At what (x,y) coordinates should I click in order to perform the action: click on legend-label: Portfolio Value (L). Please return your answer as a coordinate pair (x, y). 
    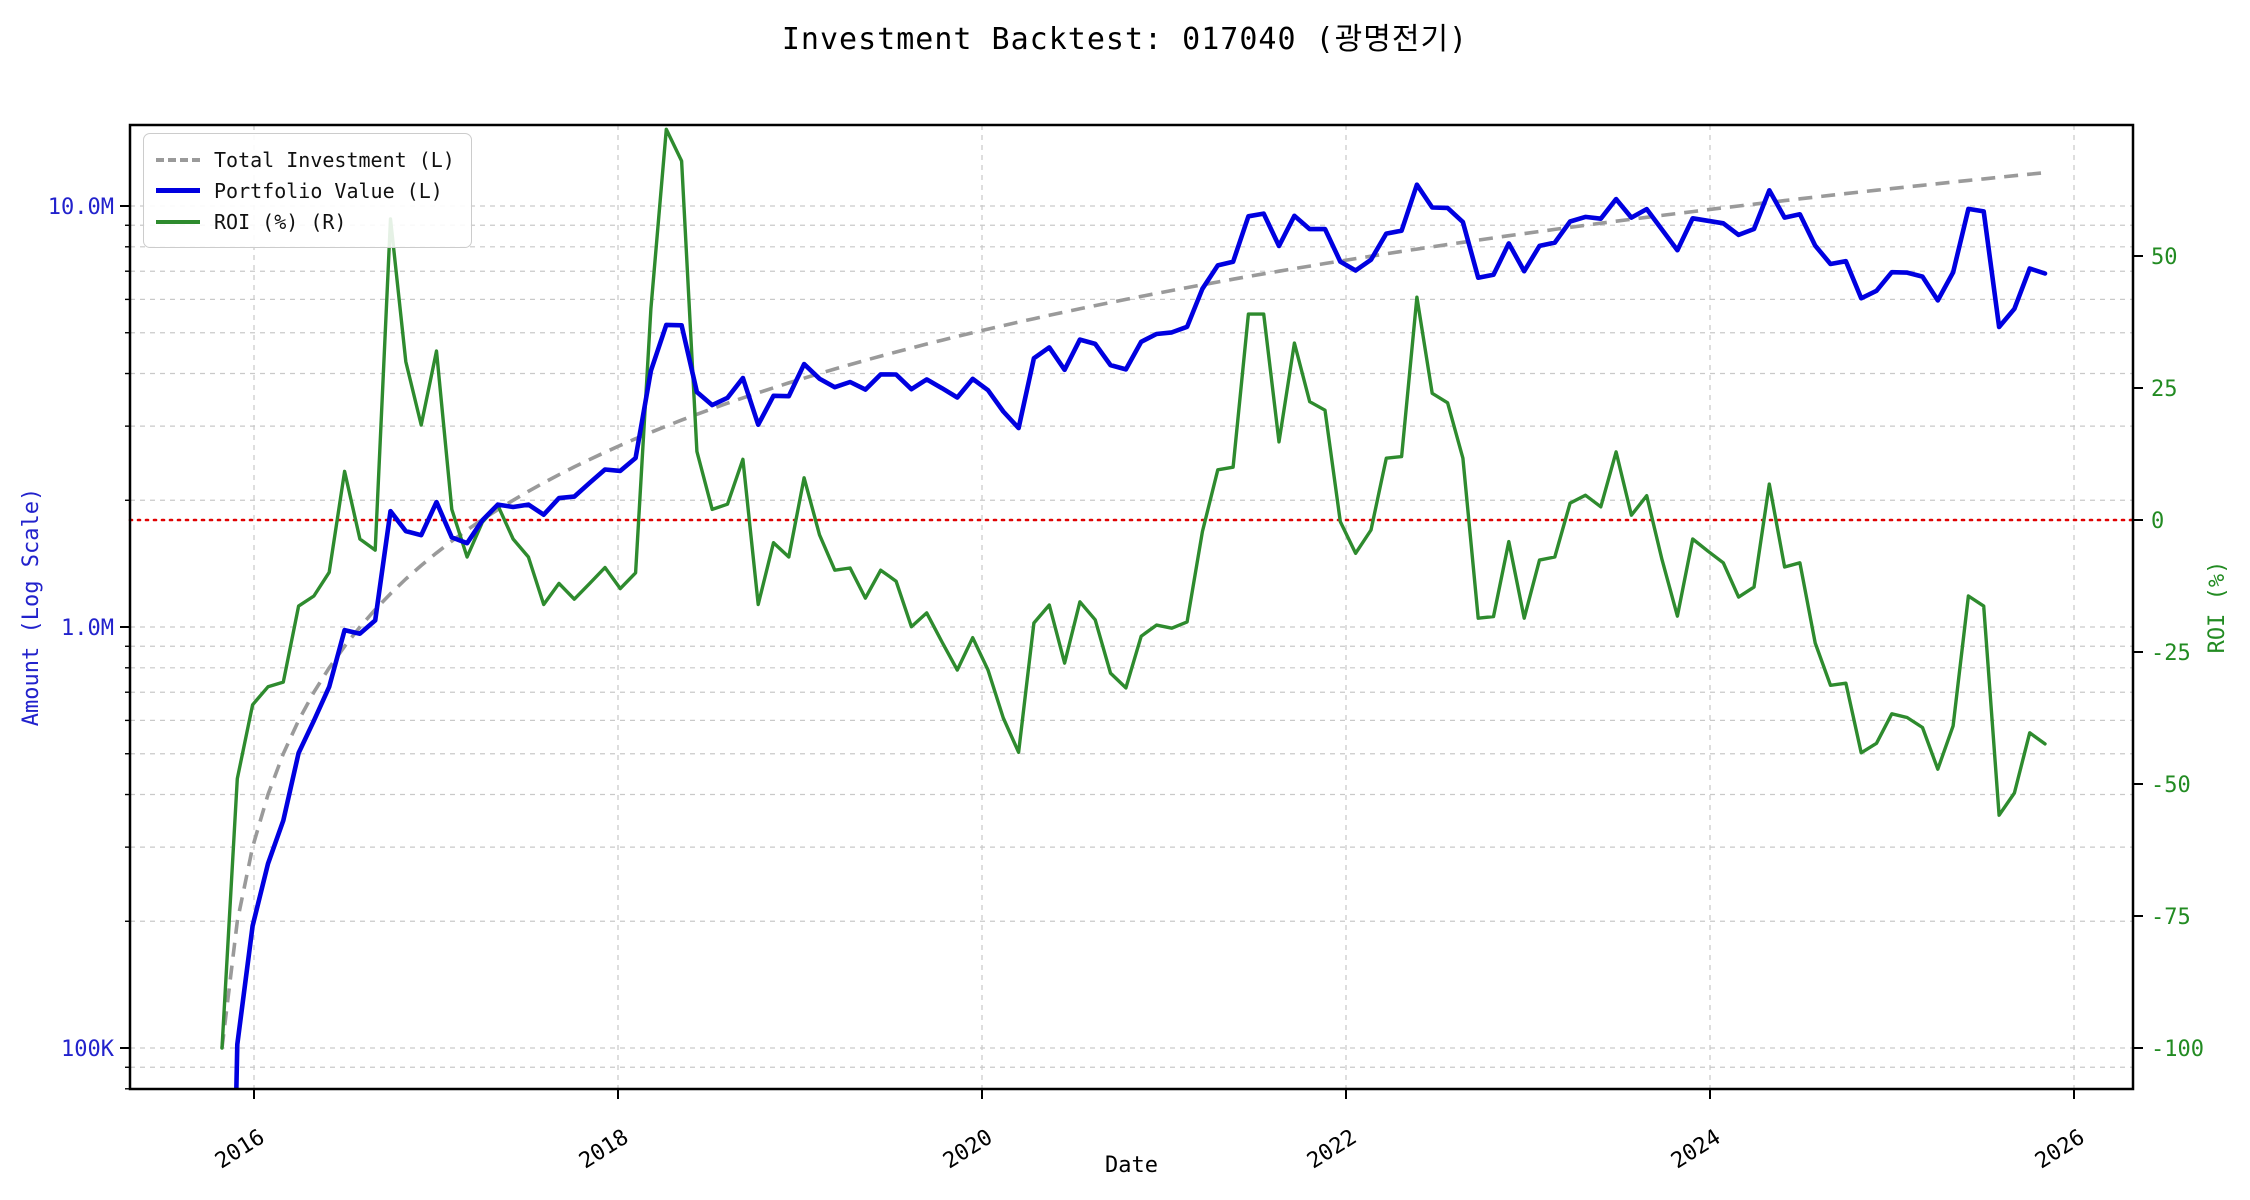
    Looking at the image, I should click on (328, 190).